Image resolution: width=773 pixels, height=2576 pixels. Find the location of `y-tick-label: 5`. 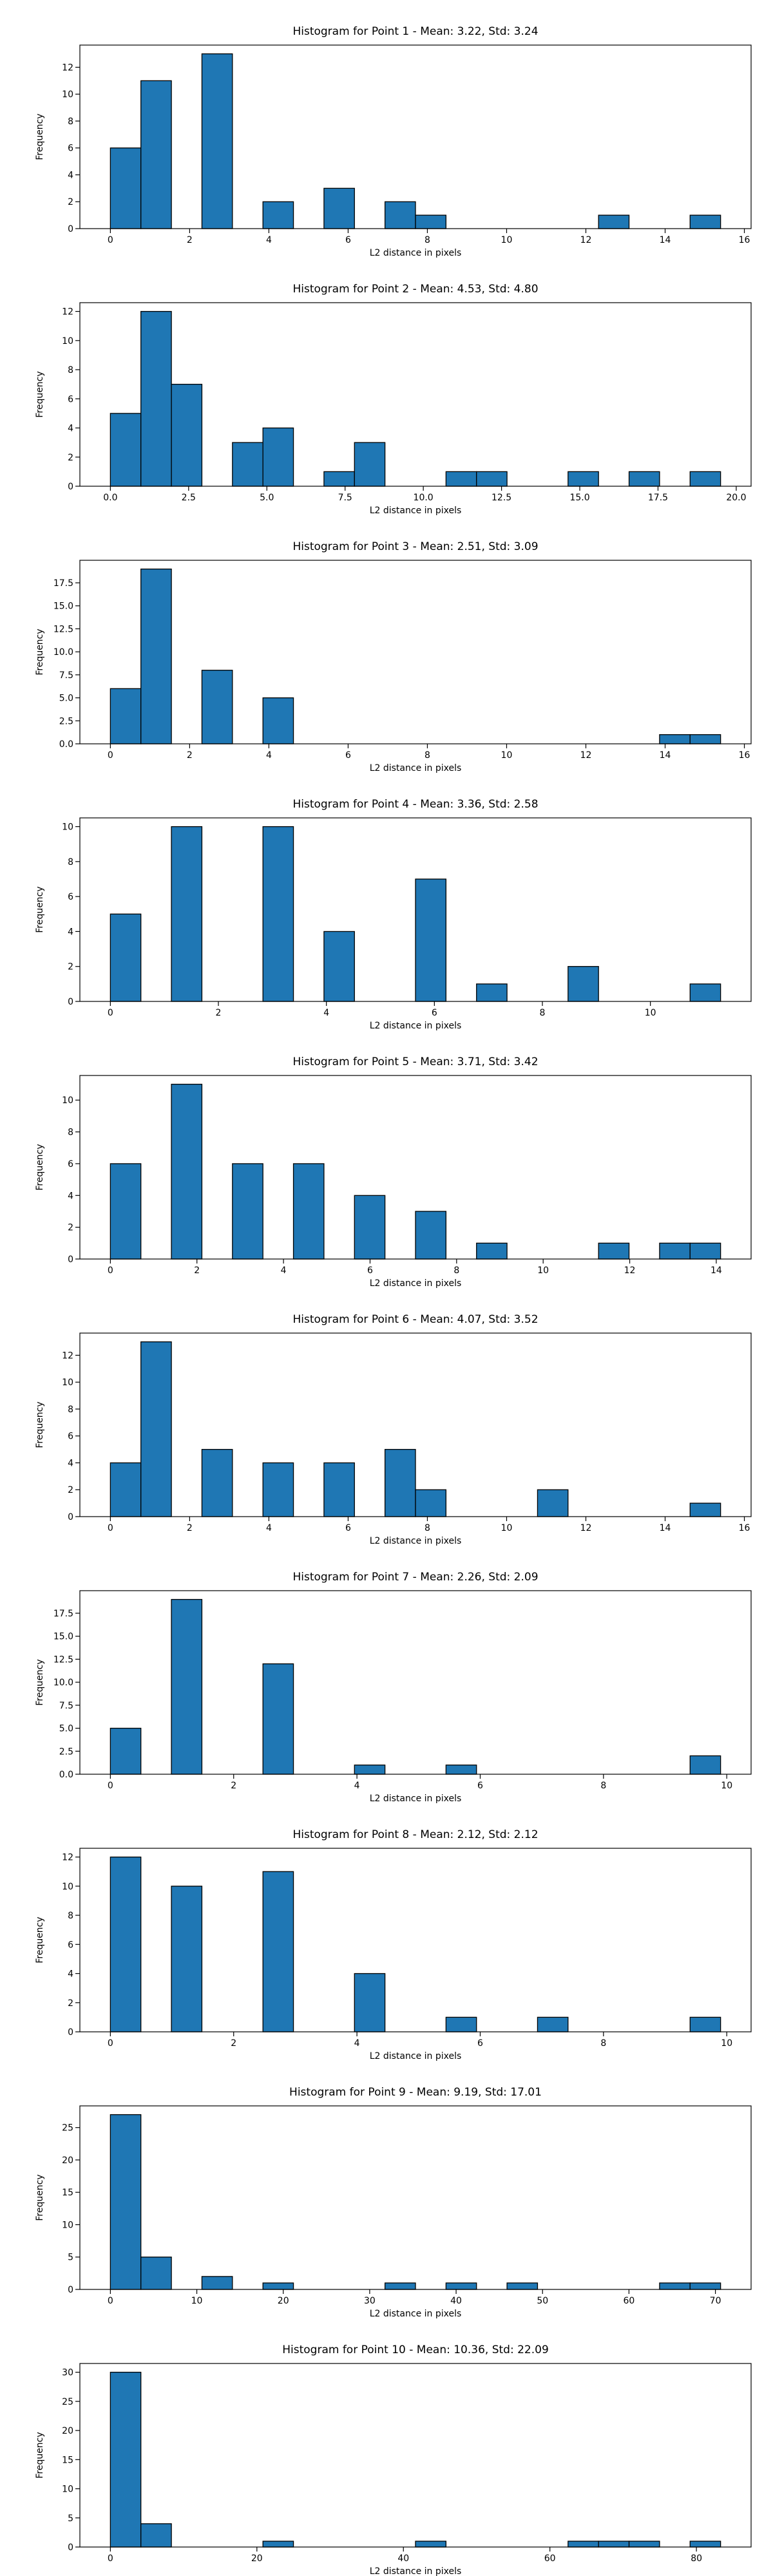

y-tick-label: 5 is located at coordinates (70, 2258).